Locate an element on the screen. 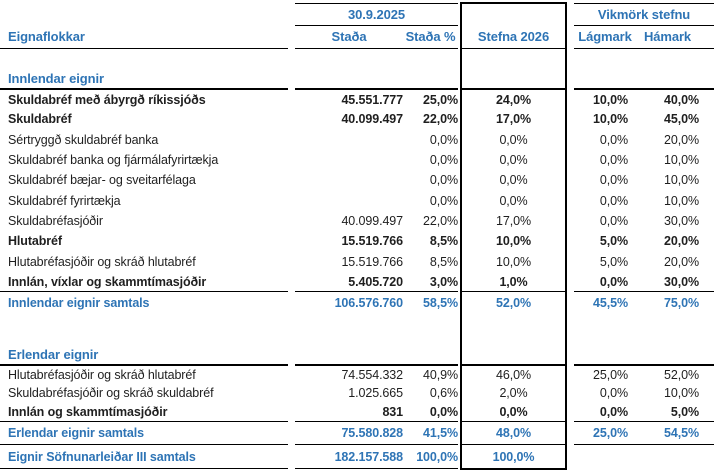 The width and height of the screenshot is (716, 475). stada-value: 40.099.497 is located at coordinates (372, 119).